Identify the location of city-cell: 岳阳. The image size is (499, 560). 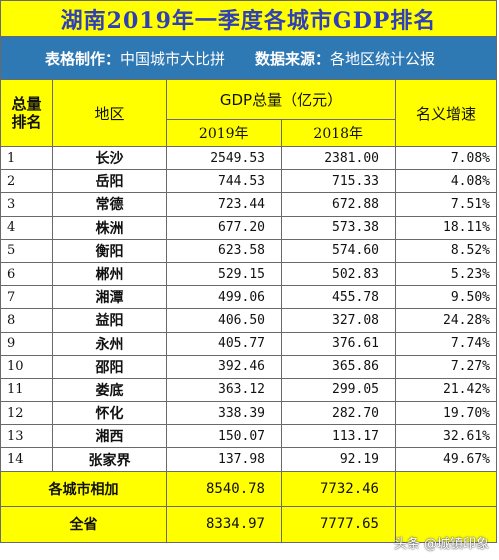
(110, 182).